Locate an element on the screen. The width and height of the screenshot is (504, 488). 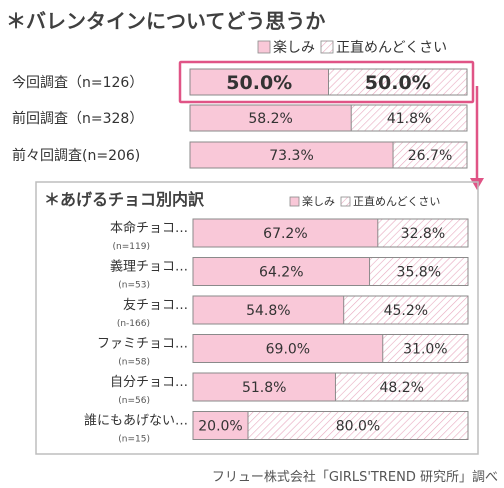
data-label-enjoy: 20.0% is located at coordinates (220, 427).